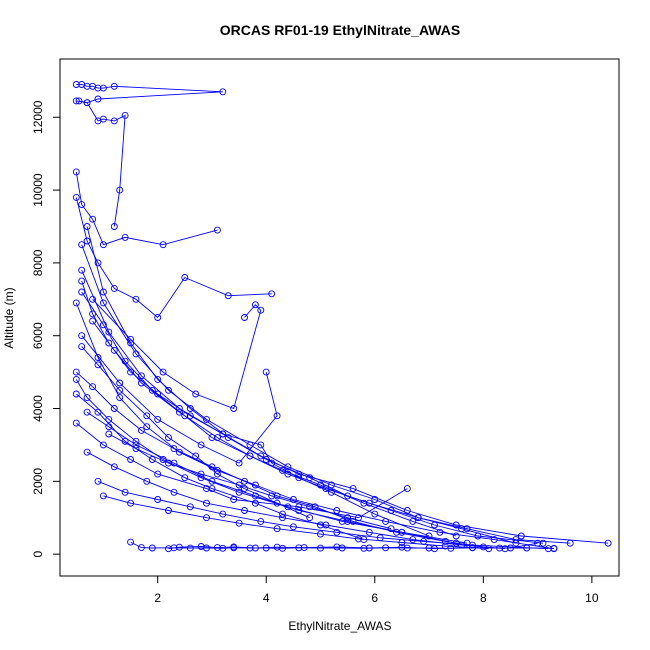  Describe the element at coordinates (38, 262) in the screenshot. I see `y-tick-label: 8000` at that location.